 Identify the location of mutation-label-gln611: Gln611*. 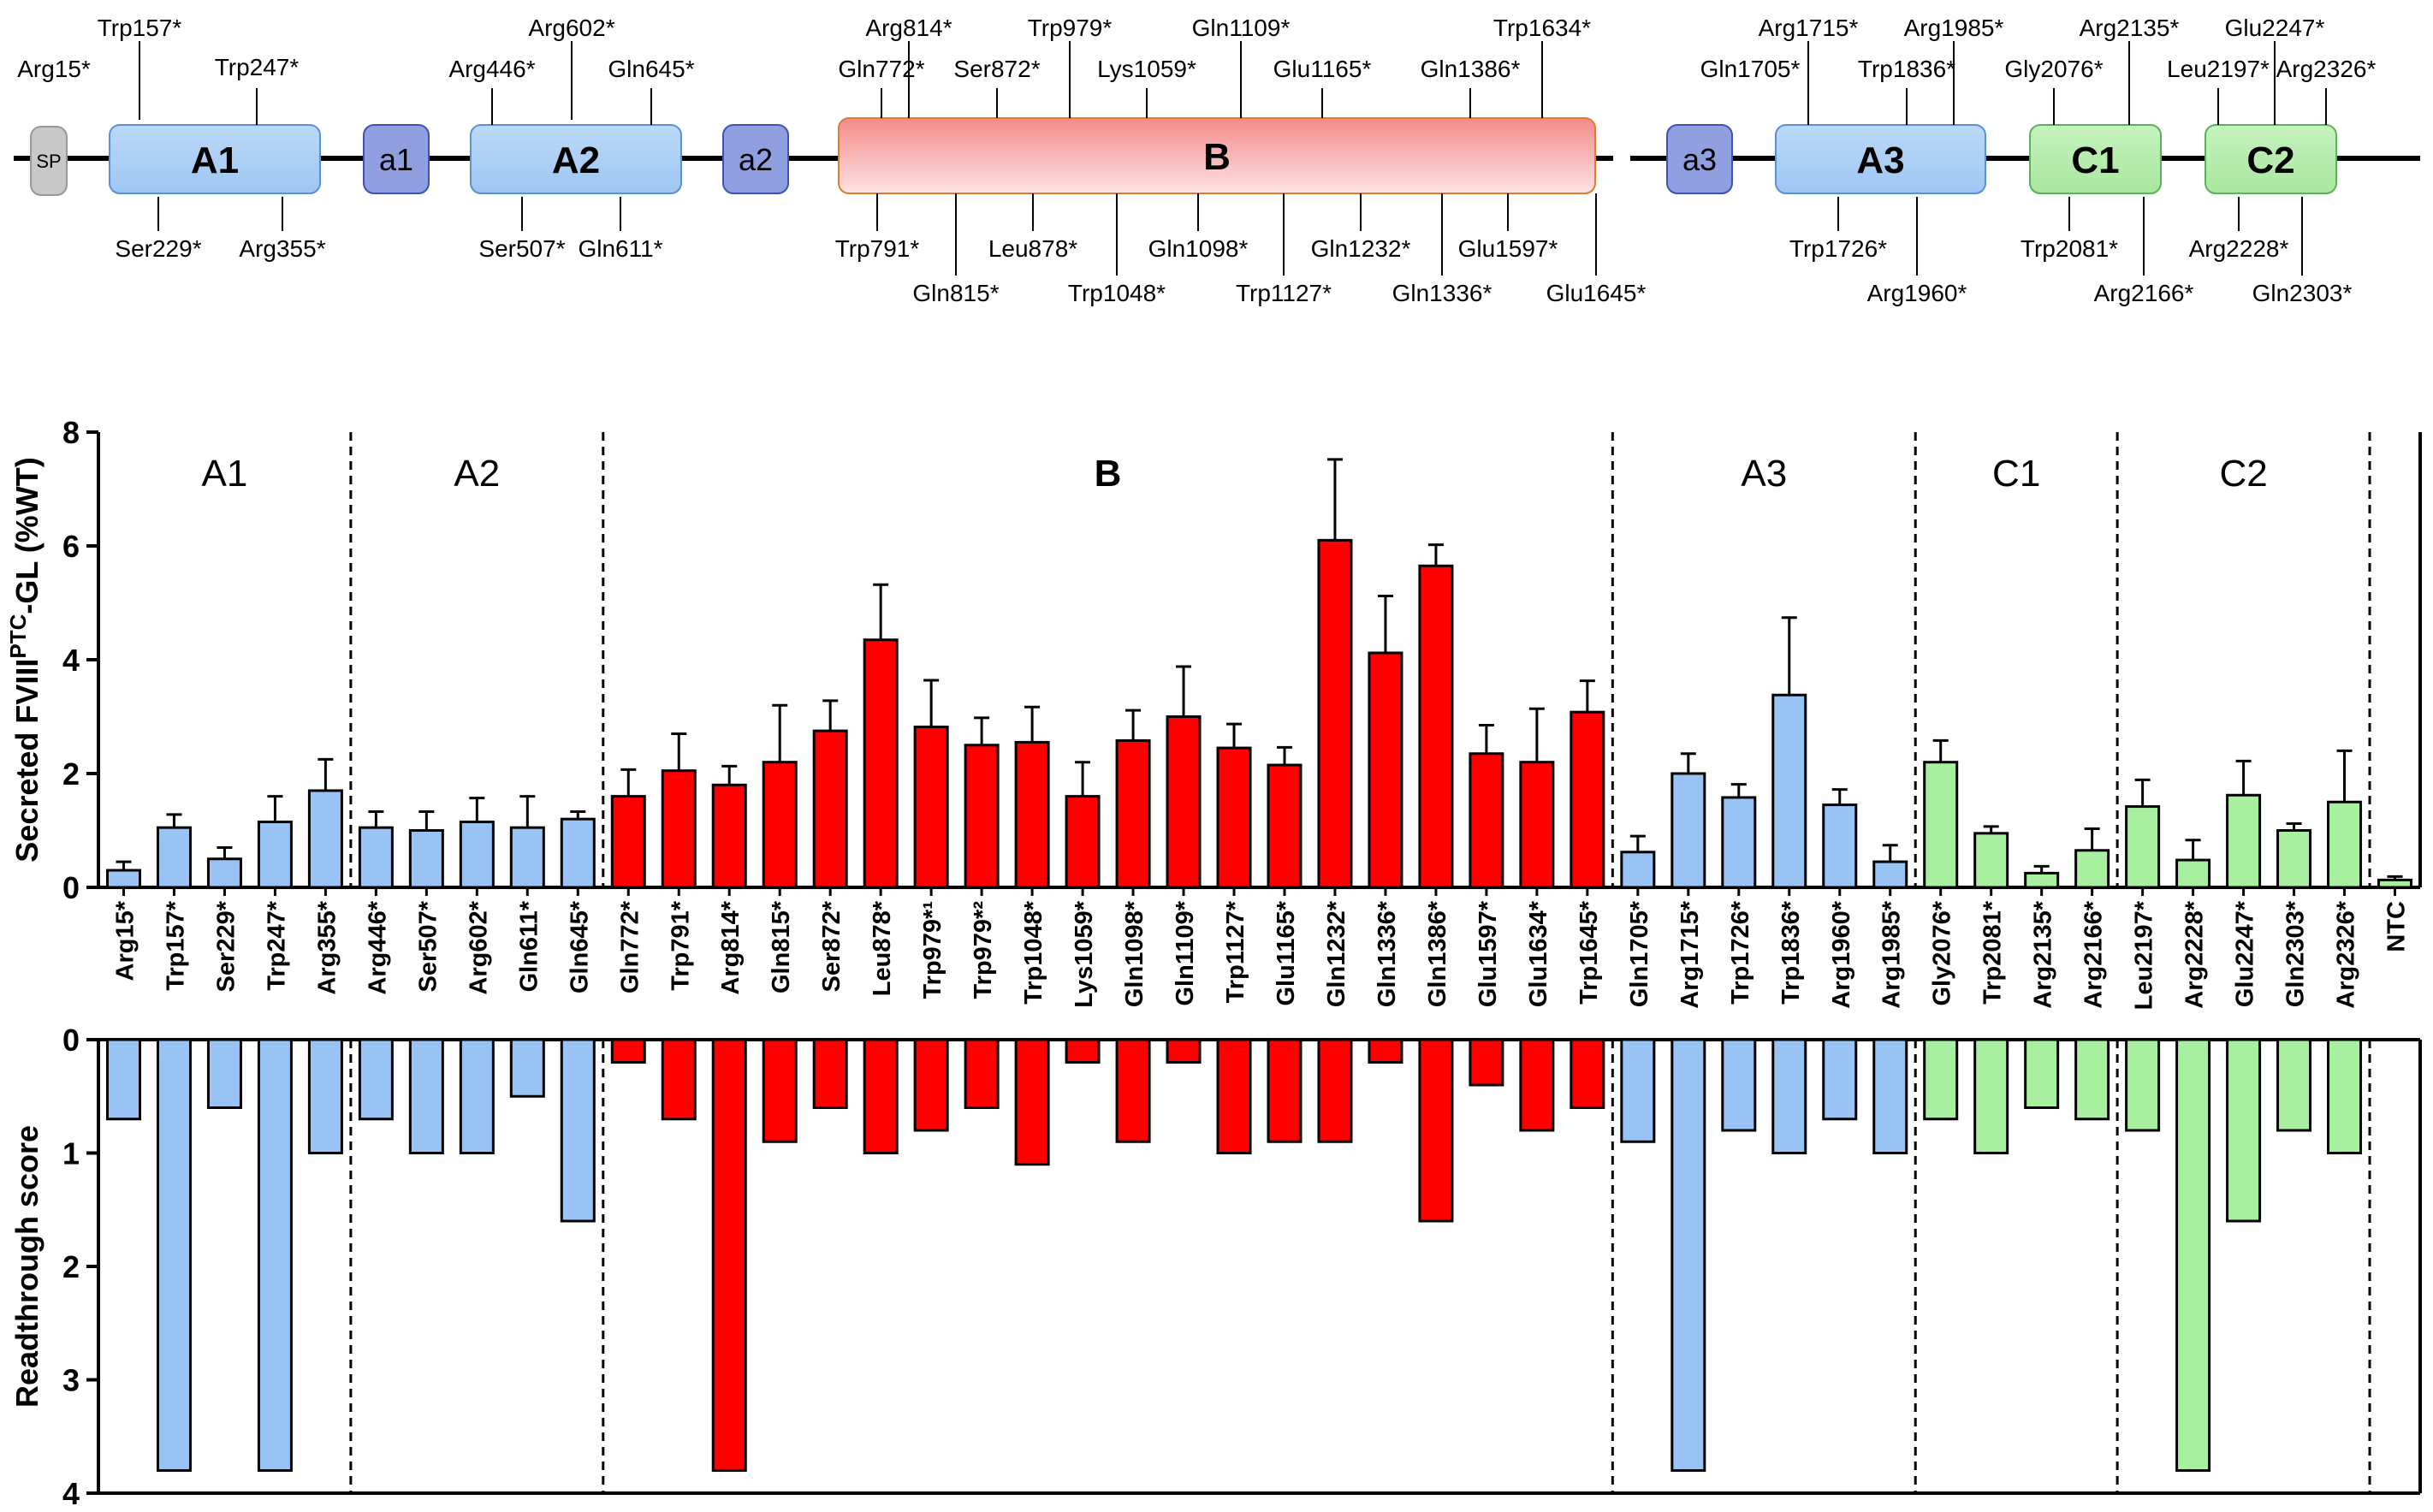
(620, 248).